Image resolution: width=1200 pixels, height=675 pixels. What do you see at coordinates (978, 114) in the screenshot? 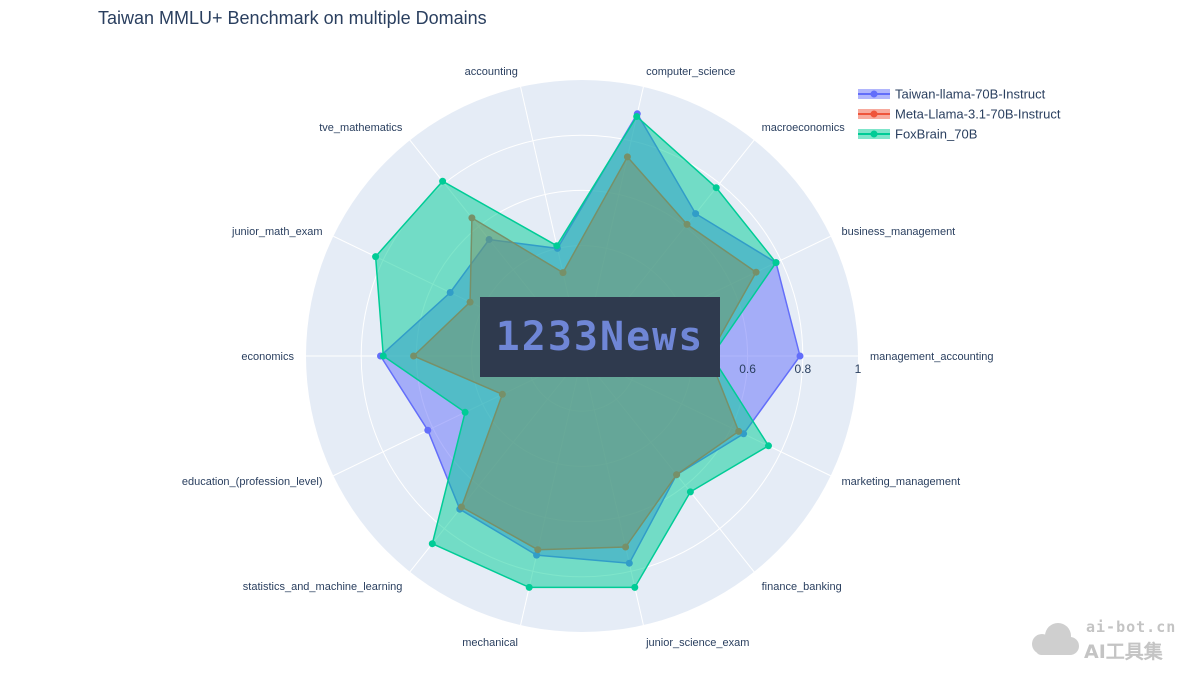
I see `legend-label: Meta-Llama-3.1-70B-Instruct` at bounding box center [978, 114].